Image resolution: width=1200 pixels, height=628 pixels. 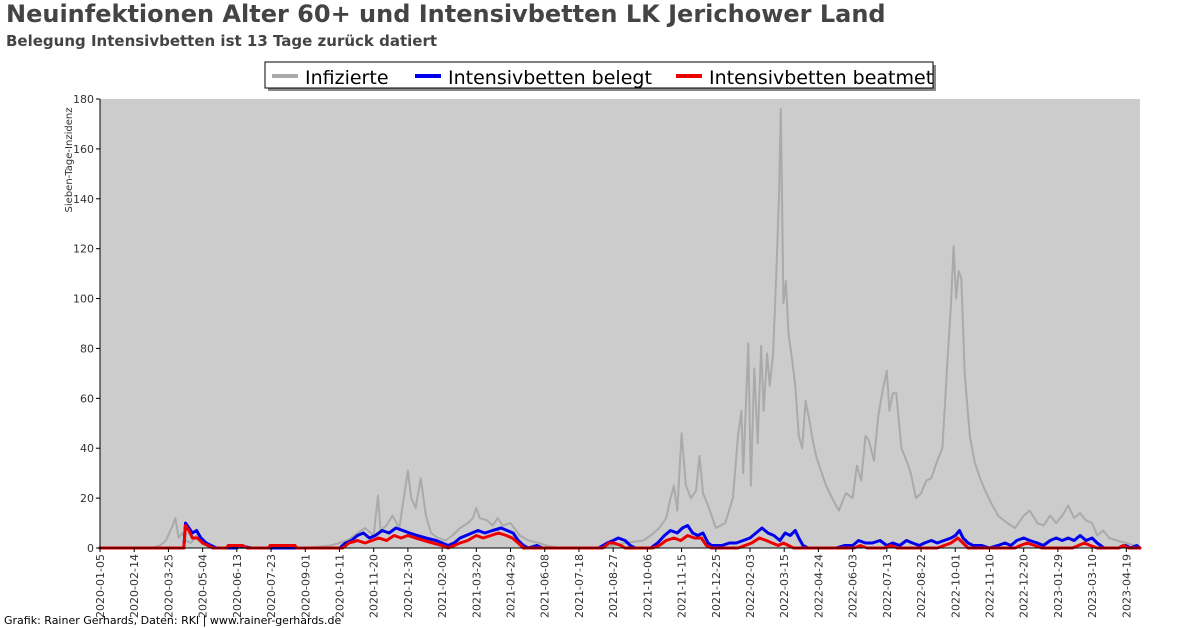 What do you see at coordinates (87, 498) in the screenshot?
I see `y-tick-label: 20` at bounding box center [87, 498].